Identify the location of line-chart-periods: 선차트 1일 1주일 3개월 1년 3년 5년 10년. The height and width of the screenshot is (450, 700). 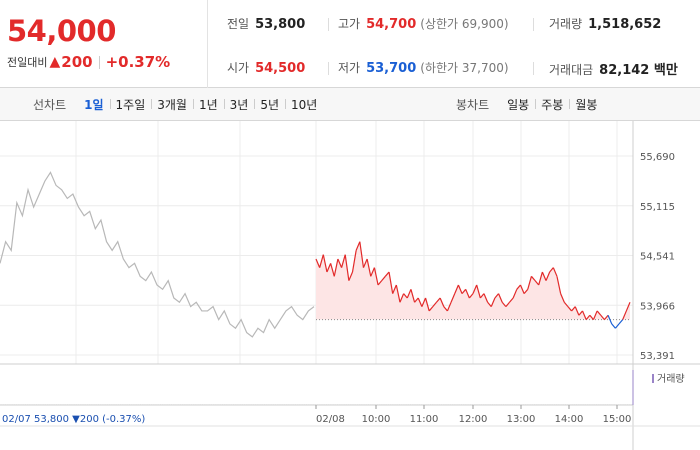
(178, 104).